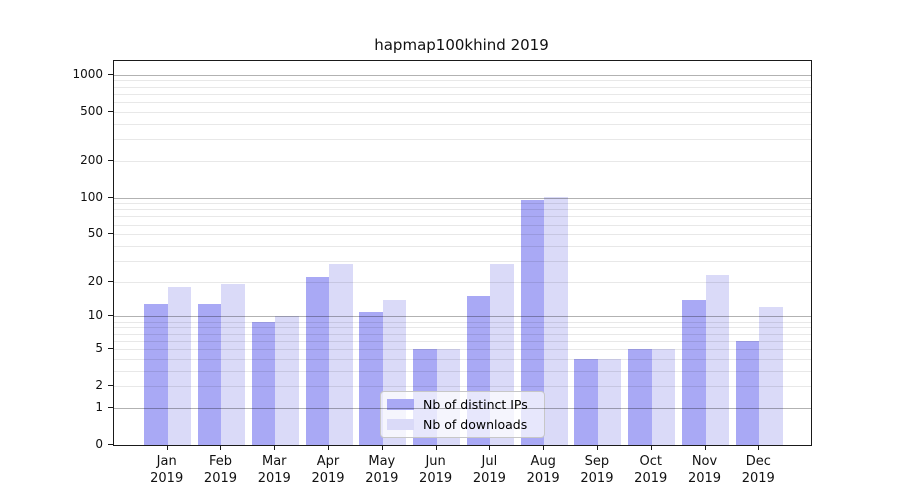  Describe the element at coordinates (263, 383) in the screenshot. I see `bar-nb-of-distinct-ips-mar` at that location.